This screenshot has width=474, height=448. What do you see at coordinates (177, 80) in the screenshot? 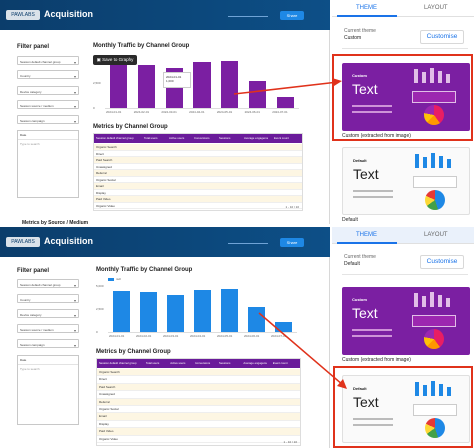
I see `chart-tooltip: 2024-01-01 1,000` at bounding box center [177, 80].